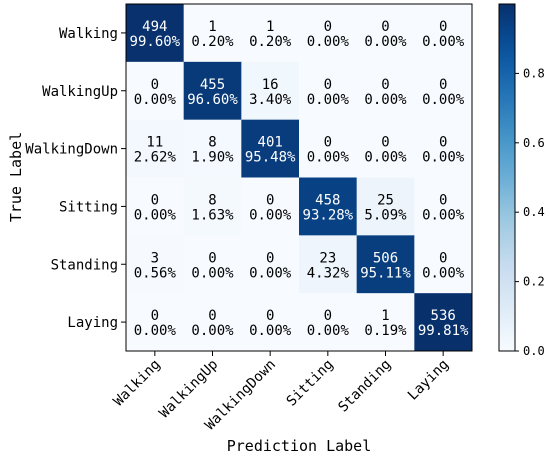 The height and width of the screenshot is (464, 550). I want to click on y-tick-label-sitting: Sitting, so click(88, 207).